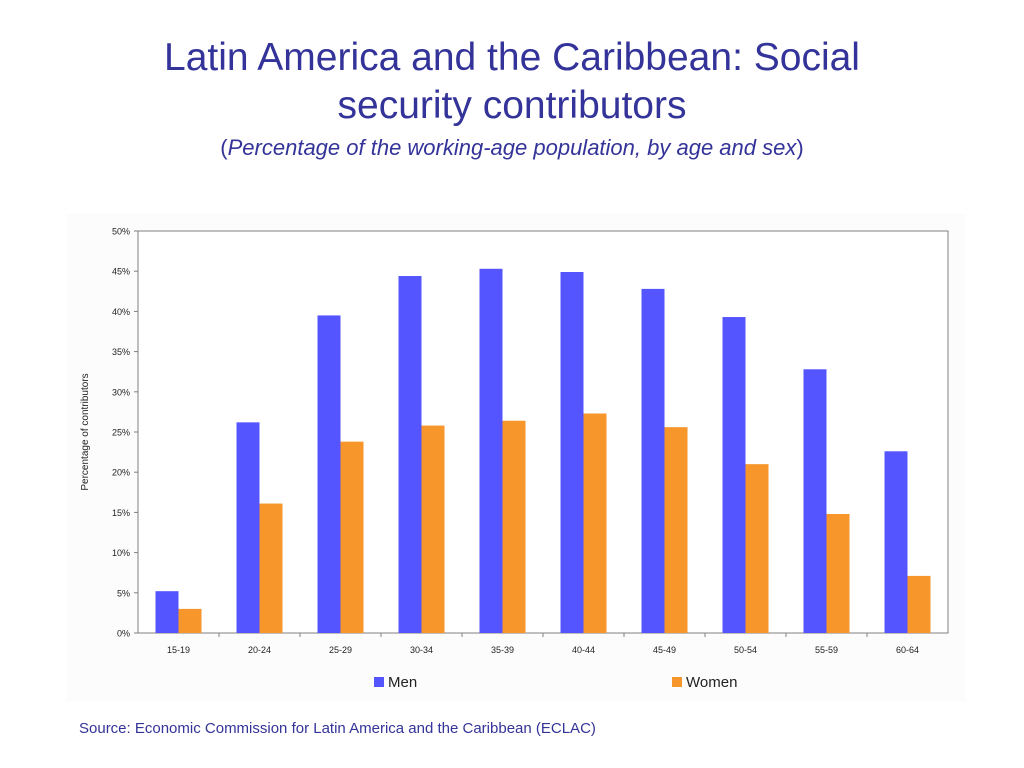 The height and width of the screenshot is (768, 1024). I want to click on x-tick-label: 25-29, so click(340, 650).